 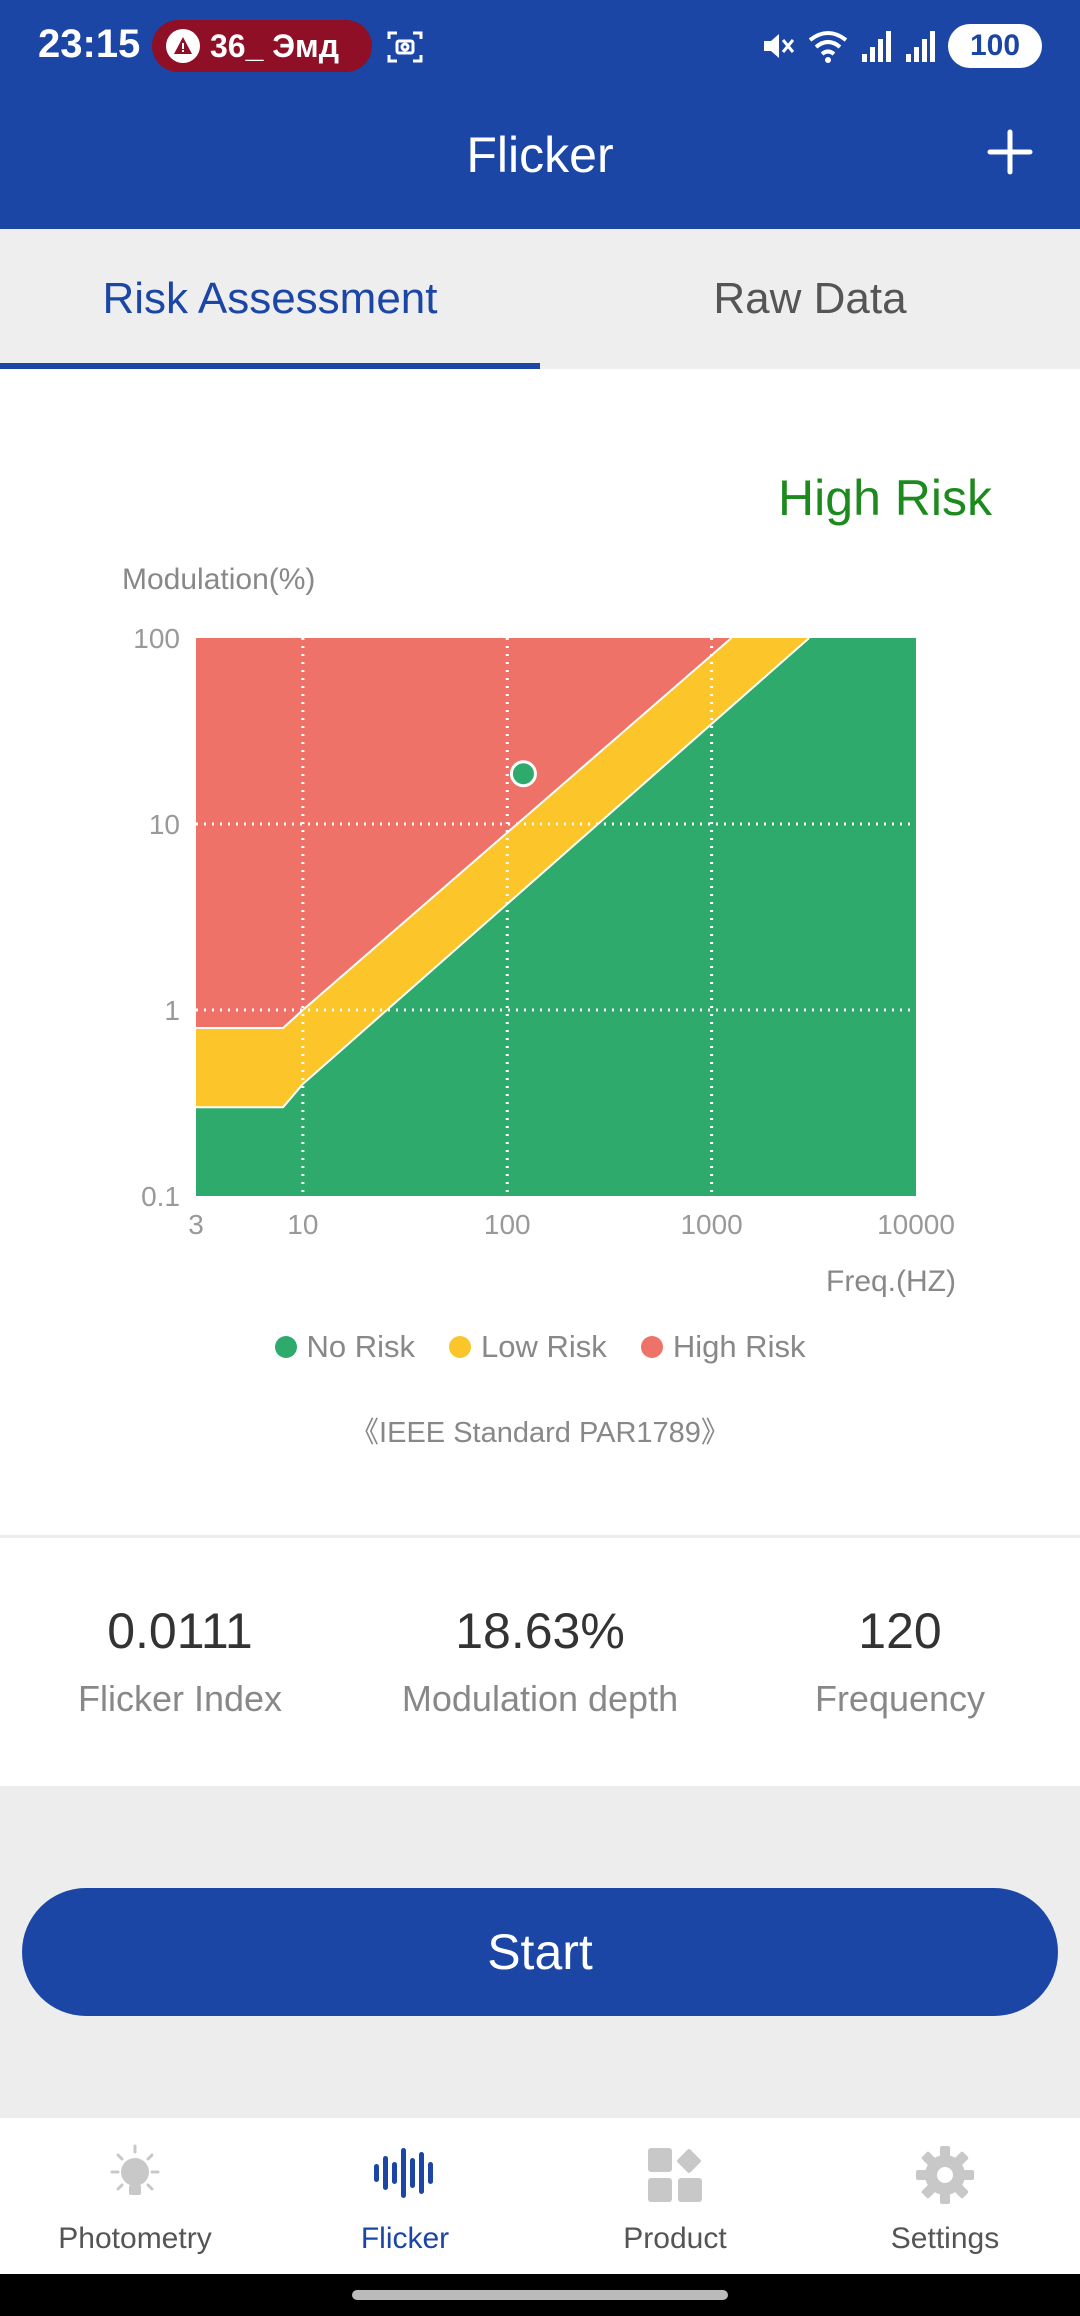 I want to click on gear-icon, so click(x=945, y=2175).